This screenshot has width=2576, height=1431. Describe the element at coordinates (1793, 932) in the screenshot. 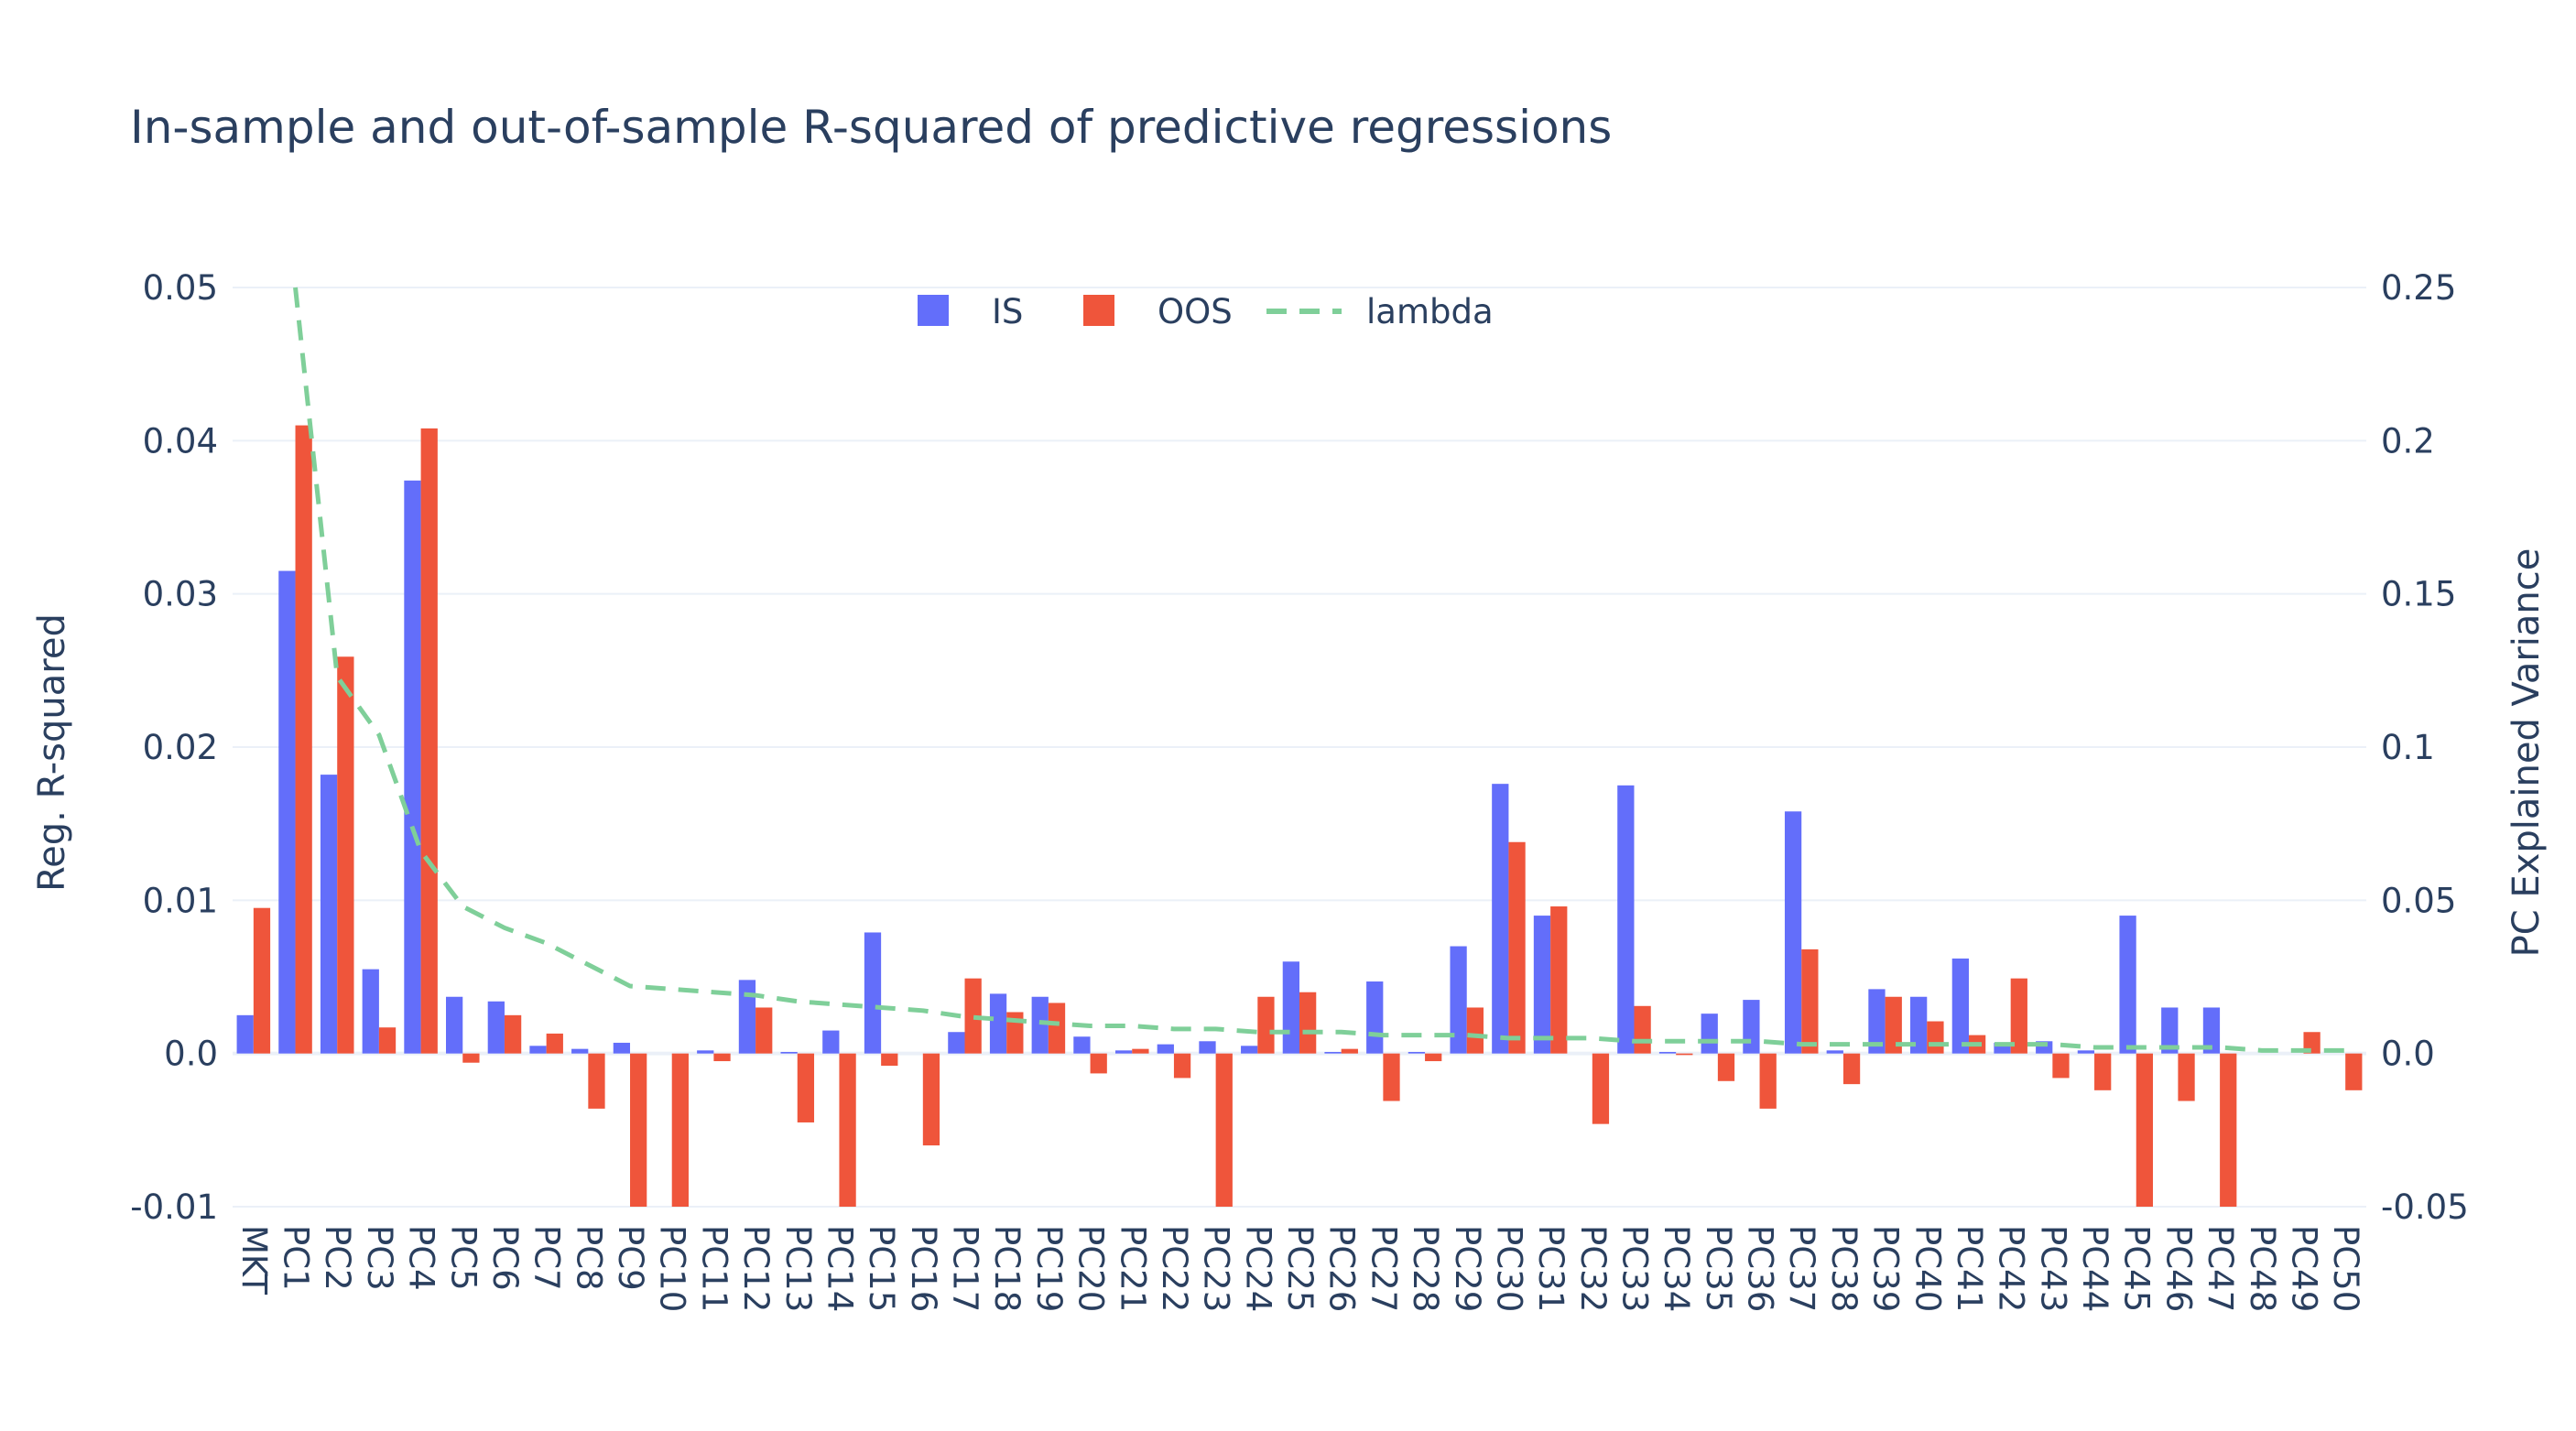

I see `bar-is-pc37` at that location.